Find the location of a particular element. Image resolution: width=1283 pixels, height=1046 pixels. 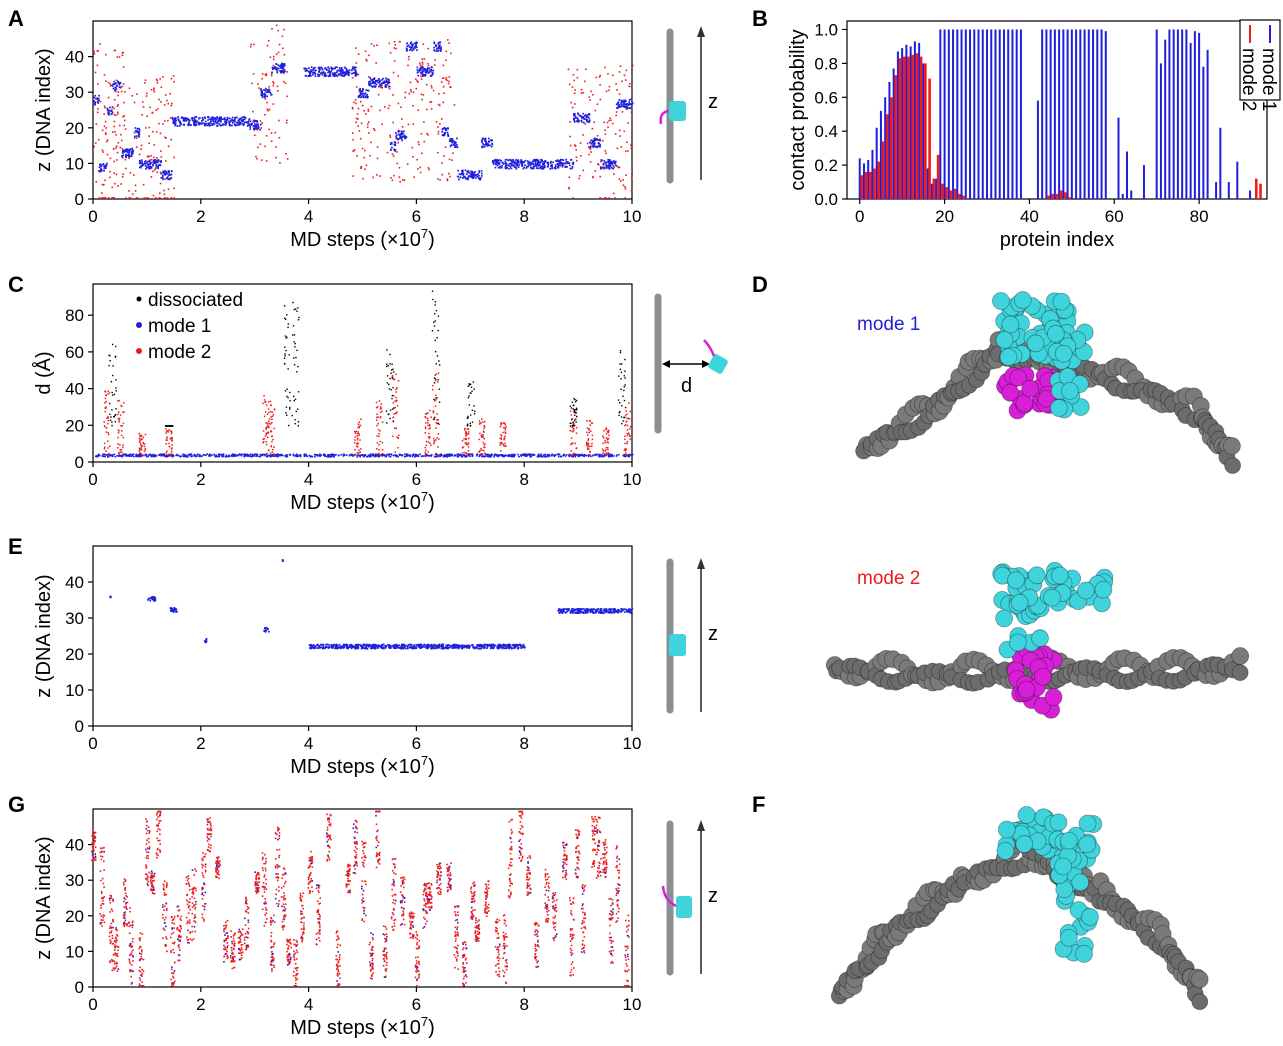

y-tick-label: 60 is located at coordinates (74, 352).